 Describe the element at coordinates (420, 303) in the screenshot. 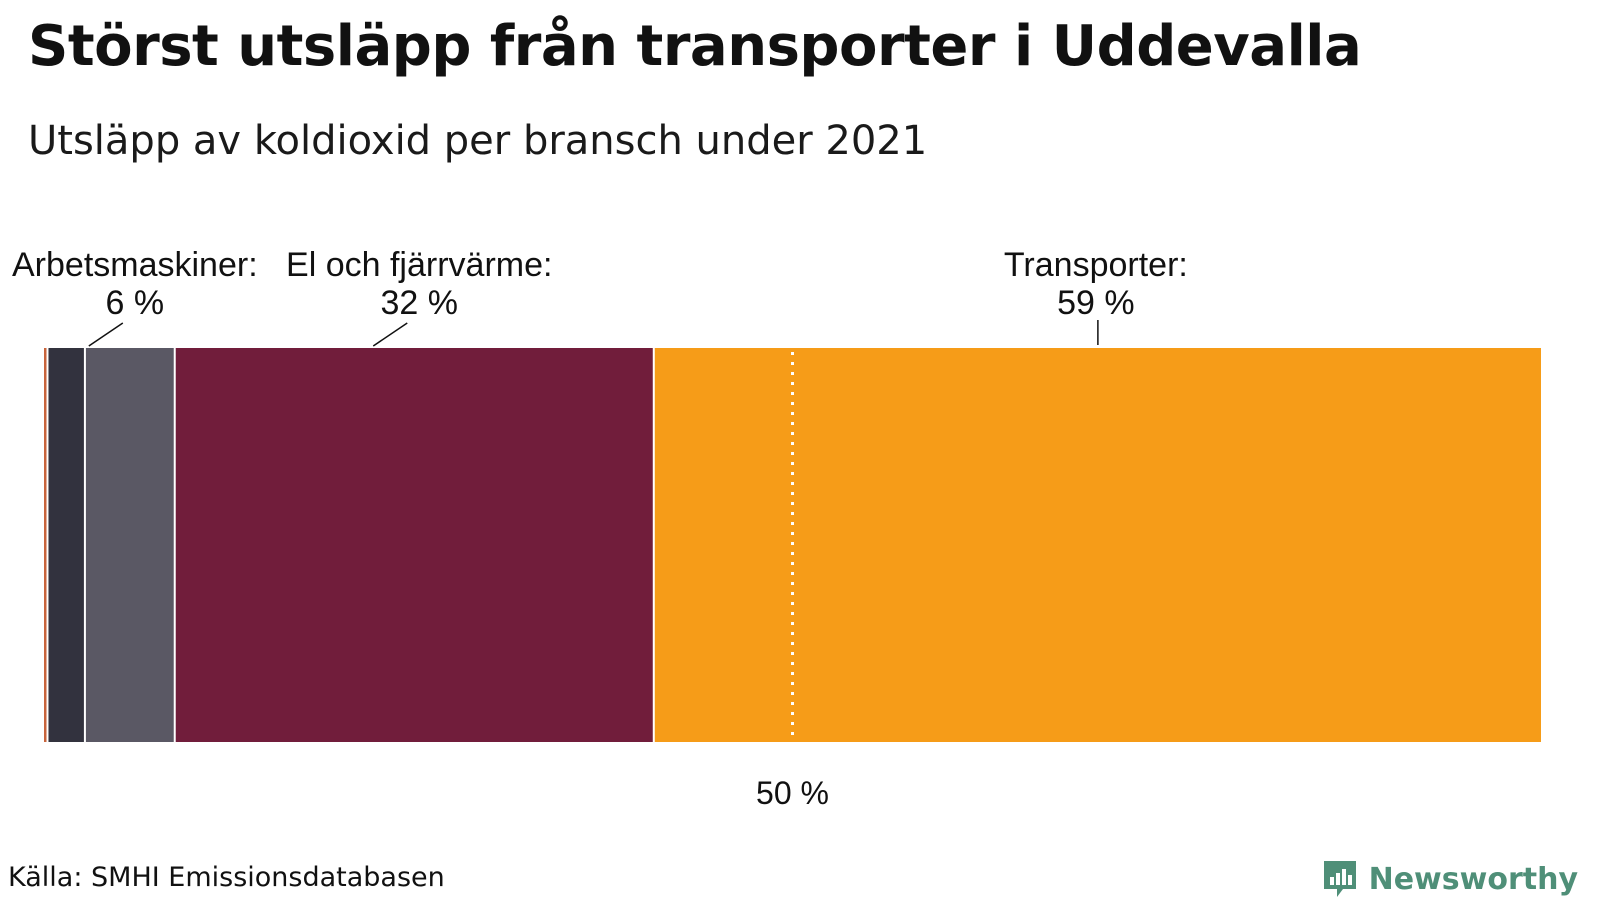

I see `segment-value-label: 32 %` at that location.